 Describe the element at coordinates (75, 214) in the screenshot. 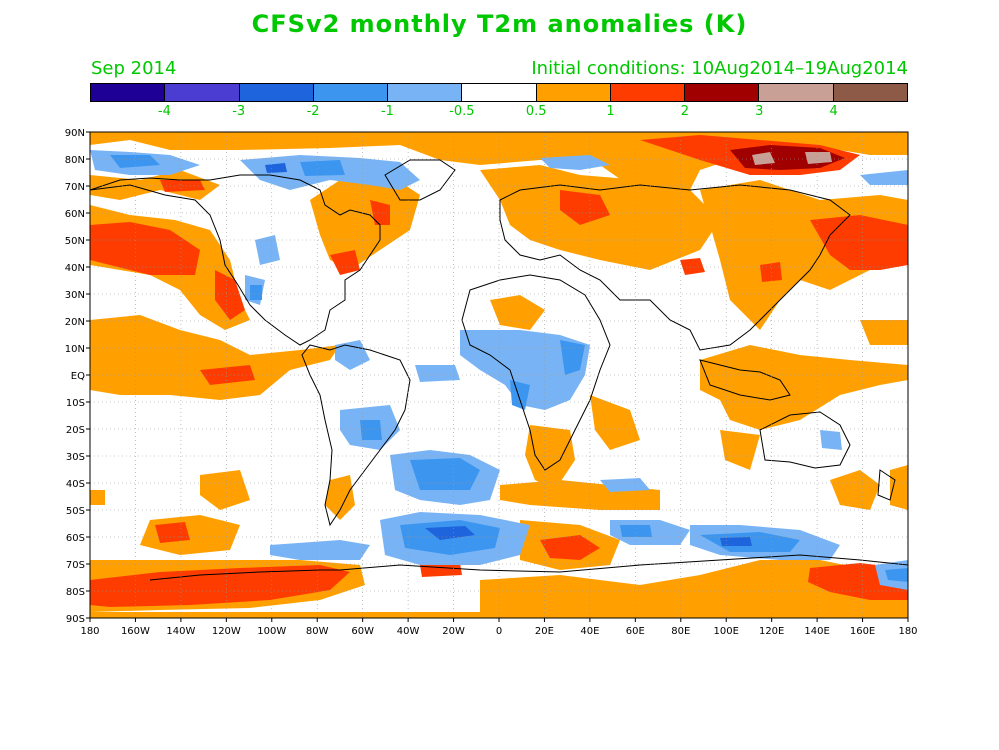

I see `latitude-label: 60N` at that location.